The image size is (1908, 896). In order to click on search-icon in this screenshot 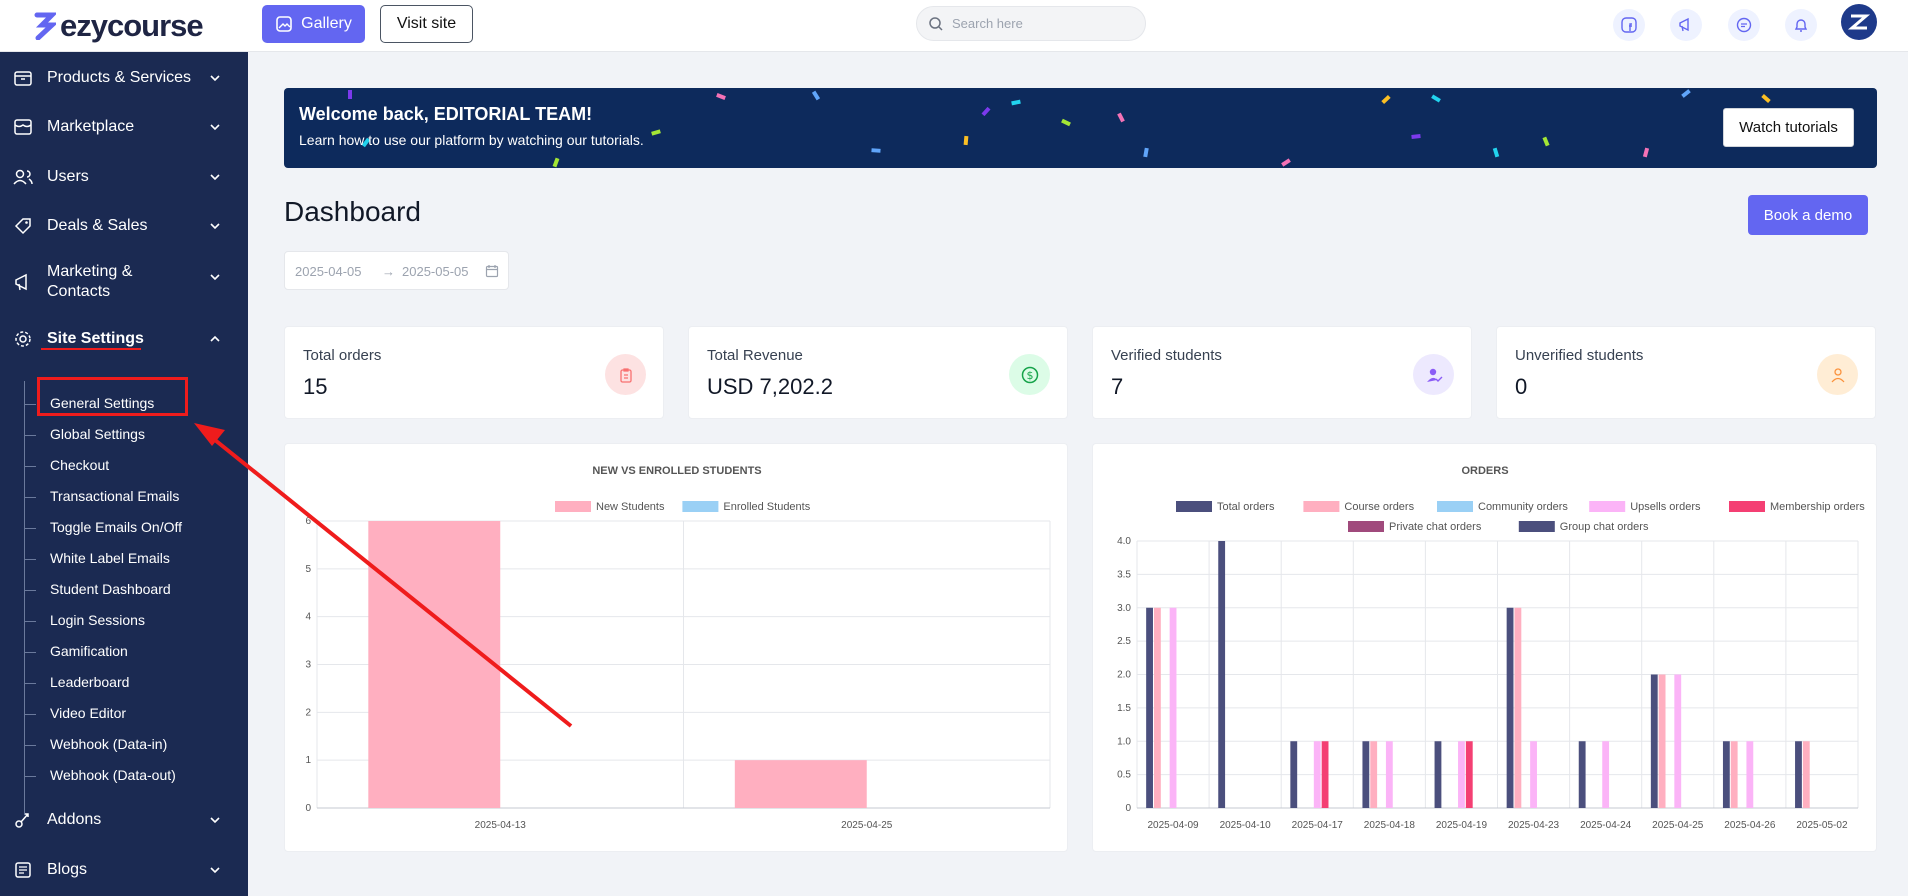, I will do `click(936, 23)`.